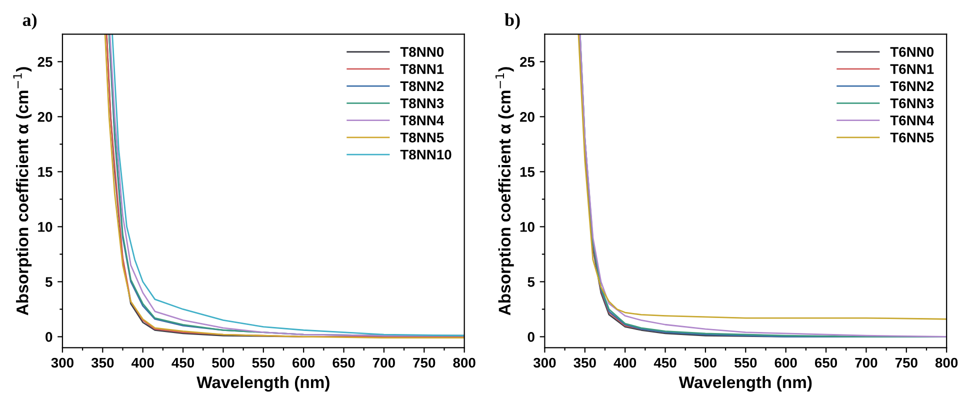  Describe the element at coordinates (426, 155) in the screenshot. I see `legend-label: T8NN10` at that location.